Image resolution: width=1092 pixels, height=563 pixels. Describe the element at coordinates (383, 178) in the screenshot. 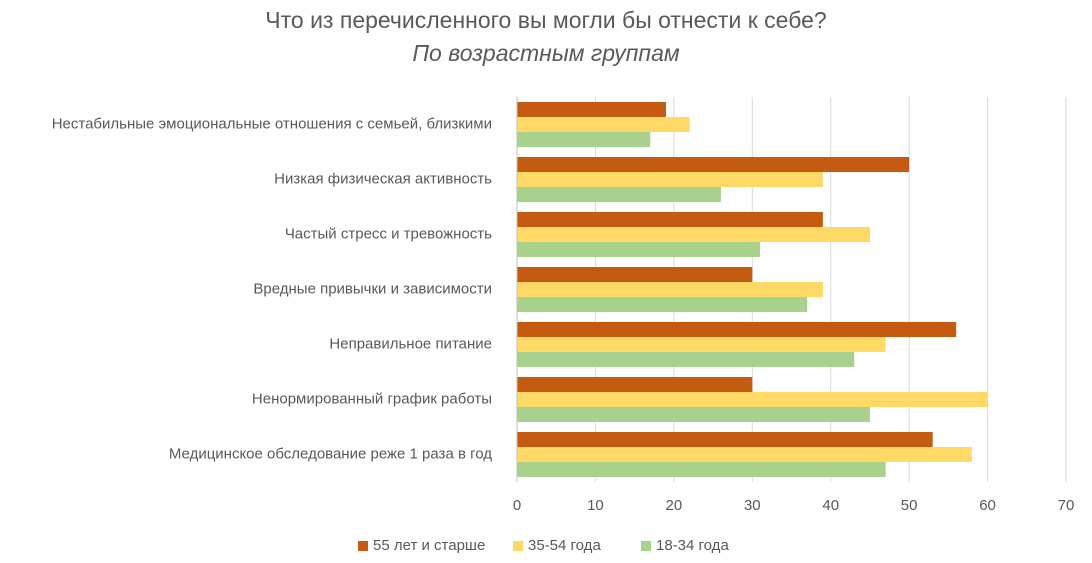

I see `y-tick-label: Низкая физическая активность` at that location.